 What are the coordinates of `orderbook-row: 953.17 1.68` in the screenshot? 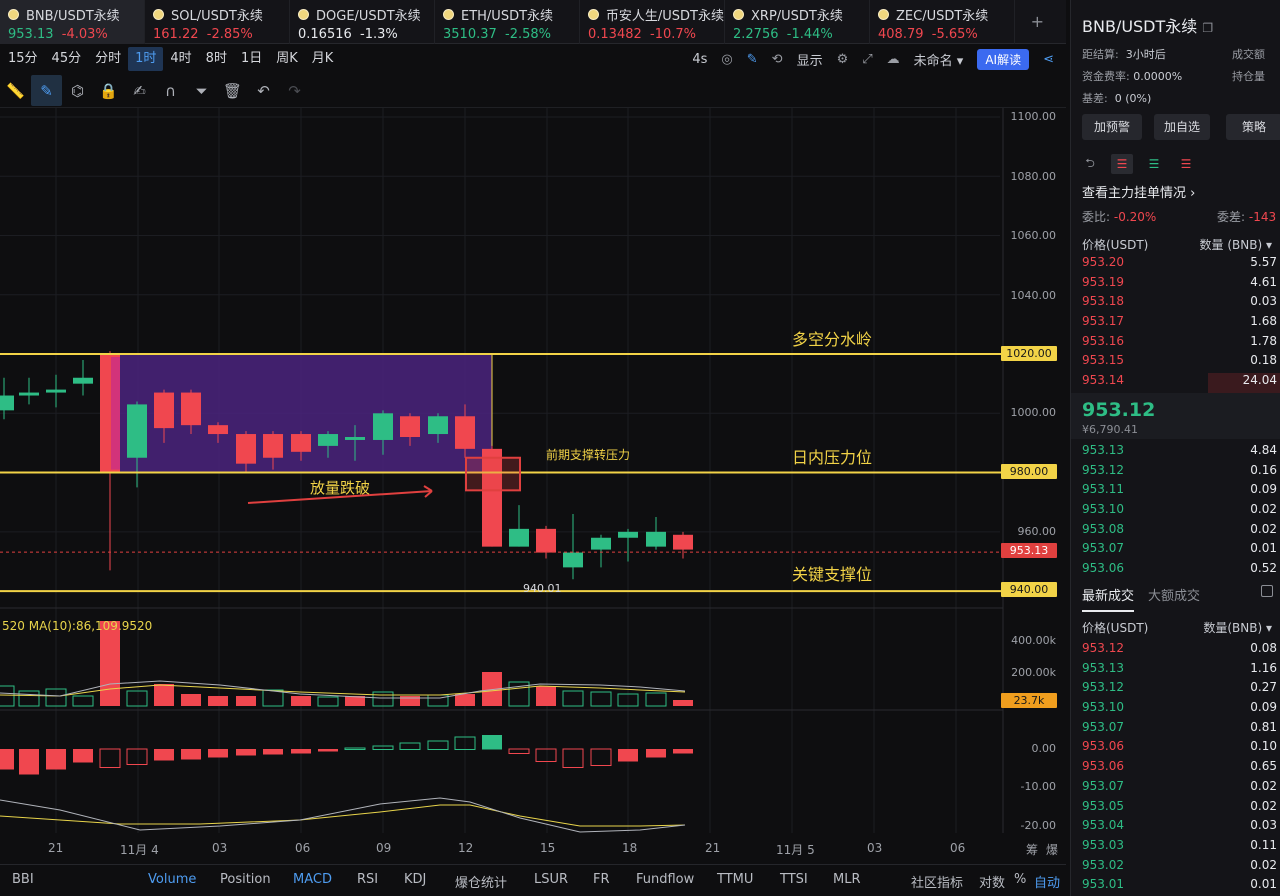 It's located at (1179, 324).